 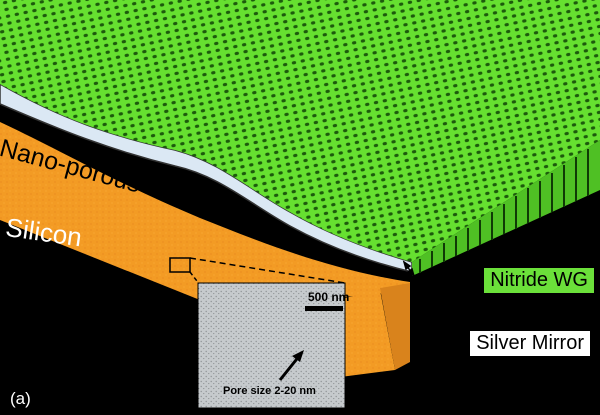 I want to click on sem-inset-image, so click(x=271, y=345).